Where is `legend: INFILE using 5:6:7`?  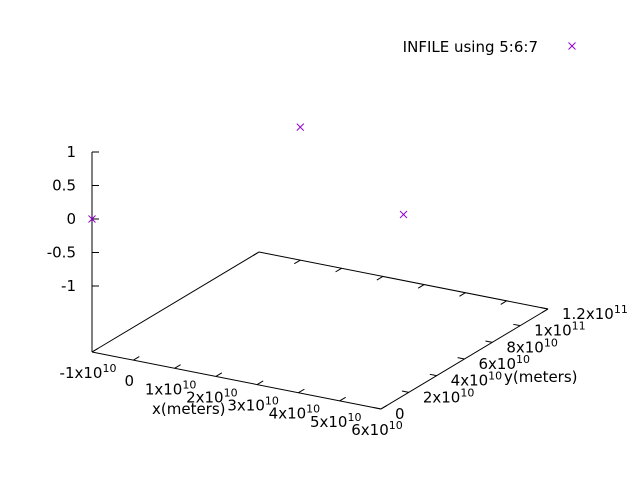
legend: INFILE using 5:6:7 is located at coordinates (489, 47).